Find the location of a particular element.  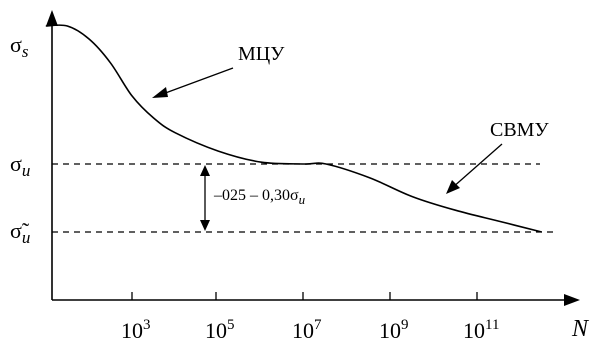

x-tick-label-2-exp: 7 is located at coordinates (318, 325).